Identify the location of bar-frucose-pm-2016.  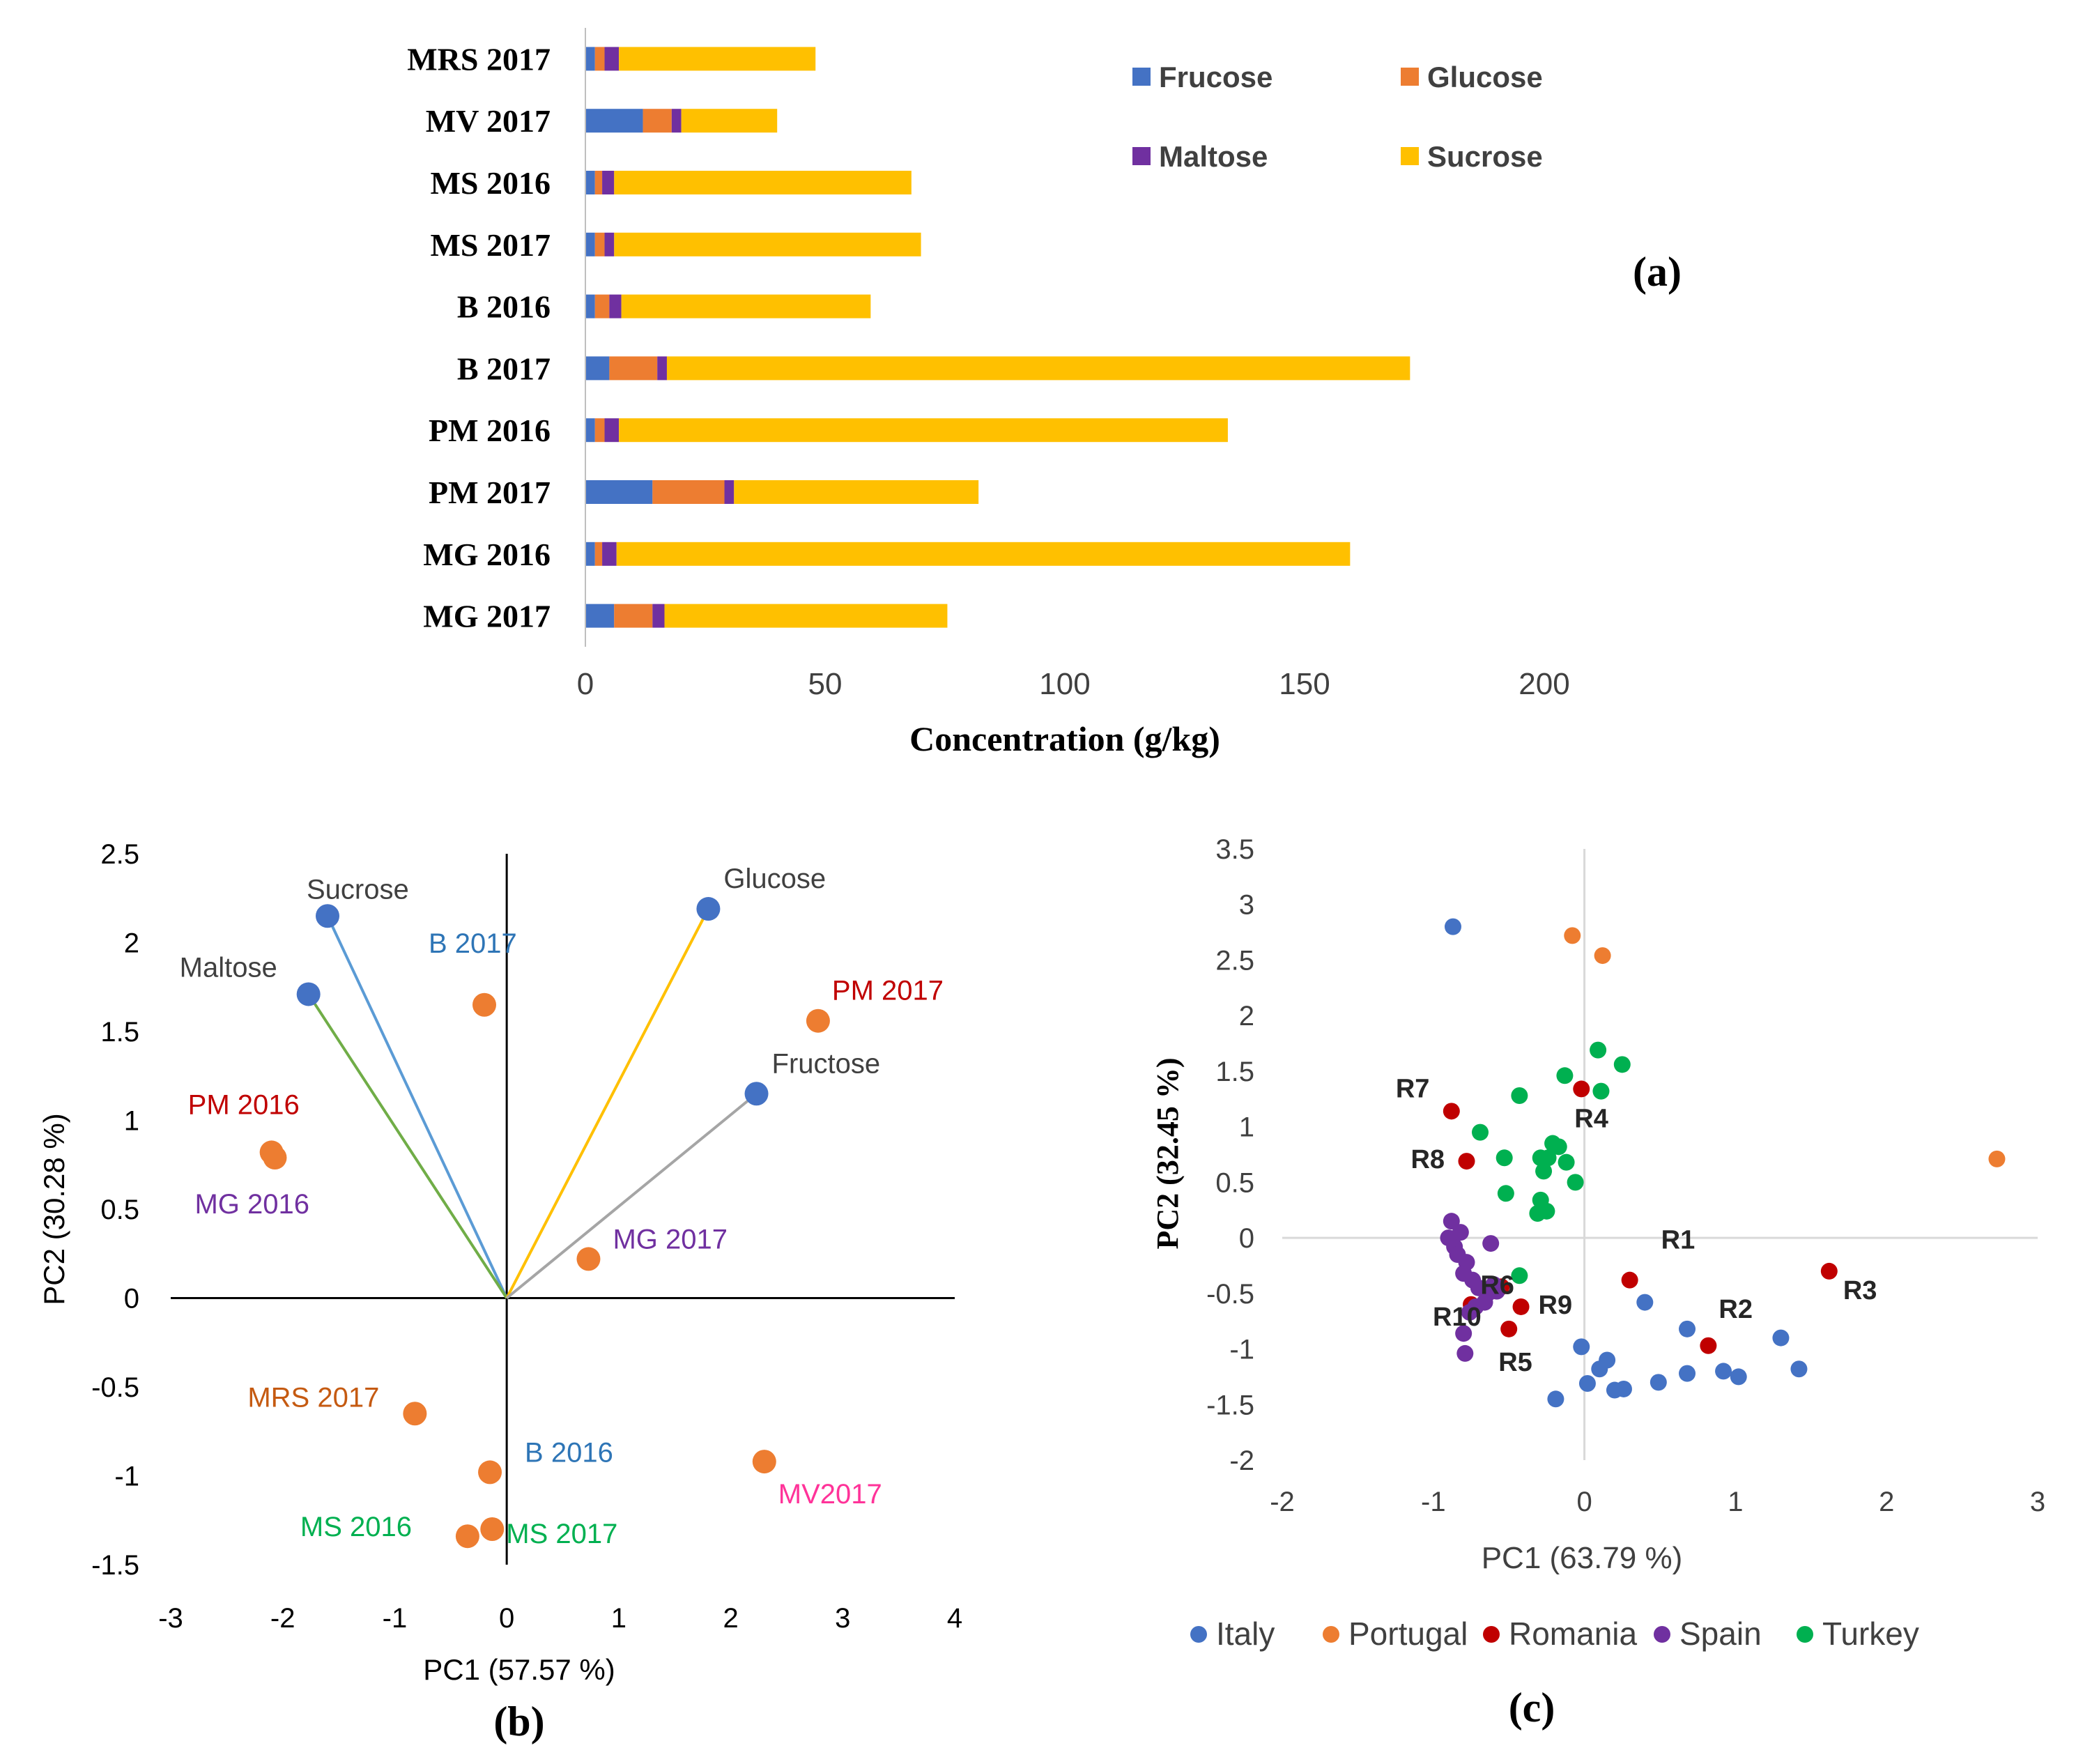
(590, 430).